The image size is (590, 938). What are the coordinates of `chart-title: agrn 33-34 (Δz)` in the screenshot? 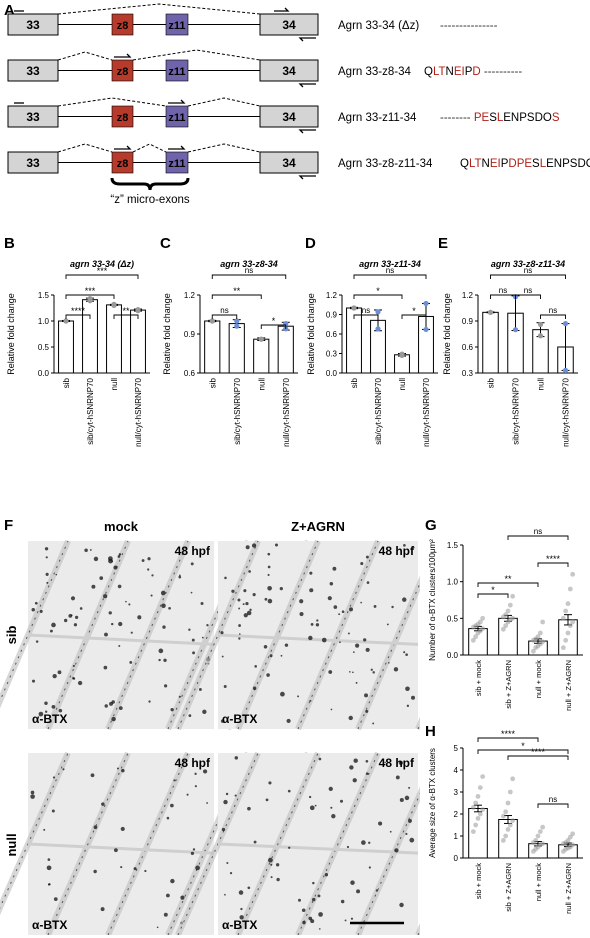 It's located at (102, 264).